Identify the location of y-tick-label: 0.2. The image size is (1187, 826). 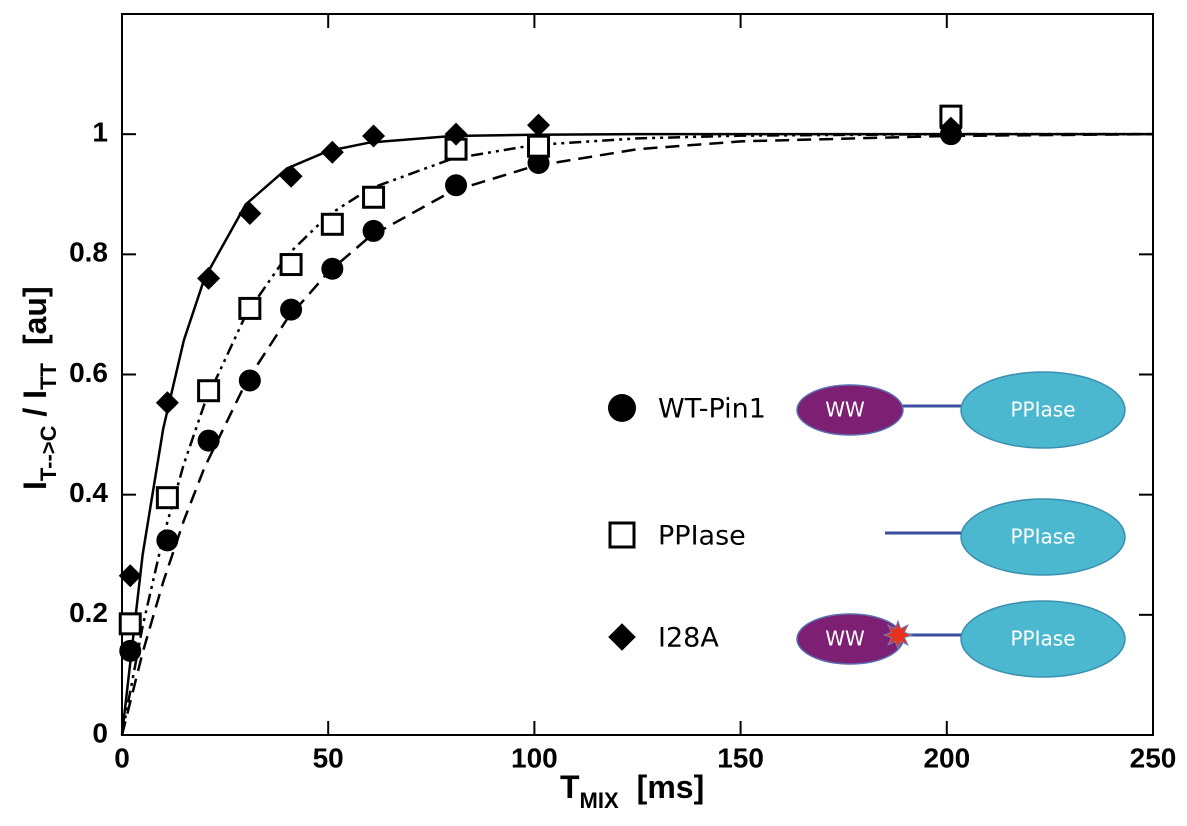
(88, 612).